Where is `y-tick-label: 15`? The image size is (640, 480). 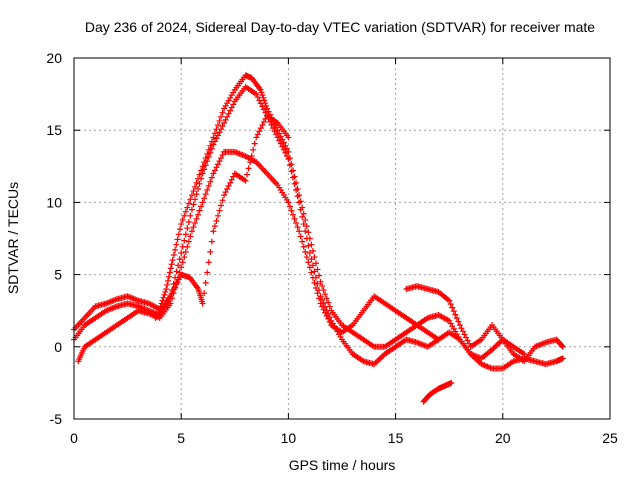 y-tick-label: 15 is located at coordinates (54, 130).